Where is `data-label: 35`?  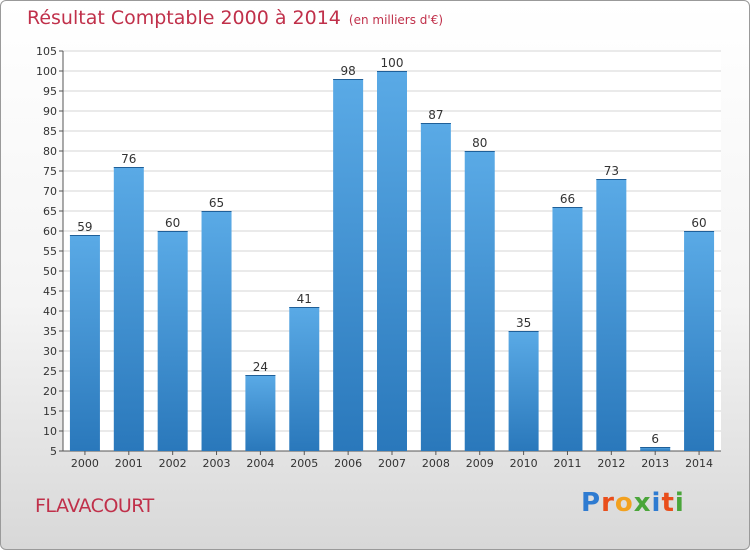
data-label: 35 is located at coordinates (523, 323).